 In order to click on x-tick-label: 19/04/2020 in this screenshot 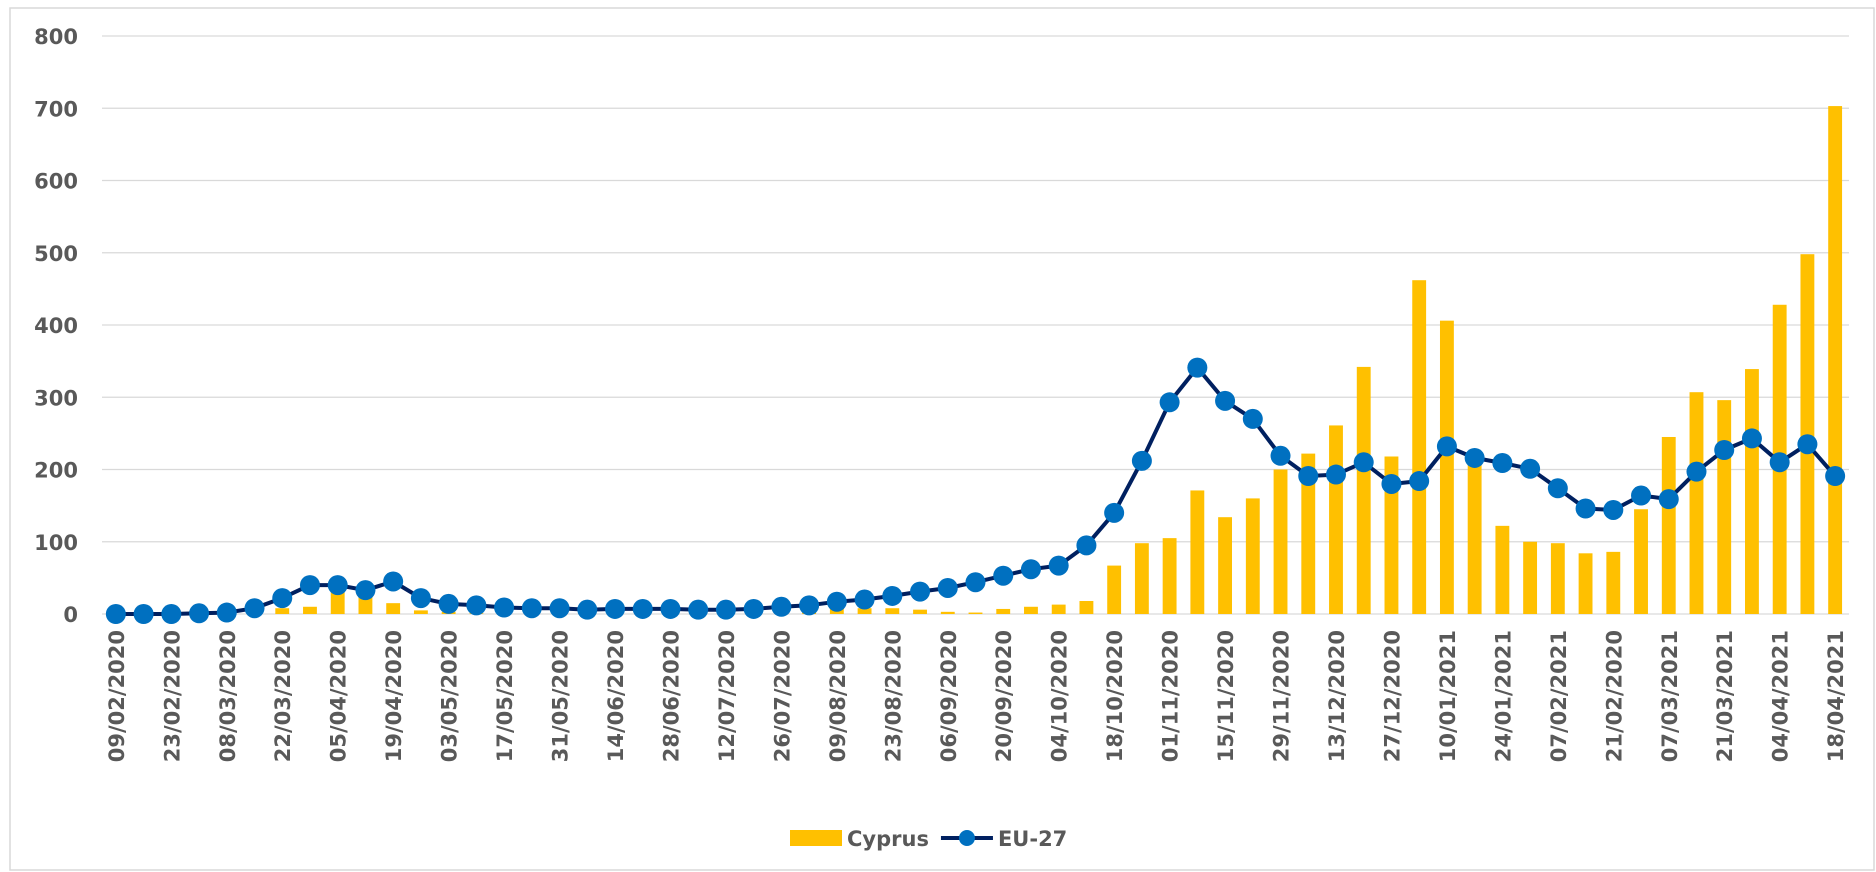, I will do `click(394, 696)`.